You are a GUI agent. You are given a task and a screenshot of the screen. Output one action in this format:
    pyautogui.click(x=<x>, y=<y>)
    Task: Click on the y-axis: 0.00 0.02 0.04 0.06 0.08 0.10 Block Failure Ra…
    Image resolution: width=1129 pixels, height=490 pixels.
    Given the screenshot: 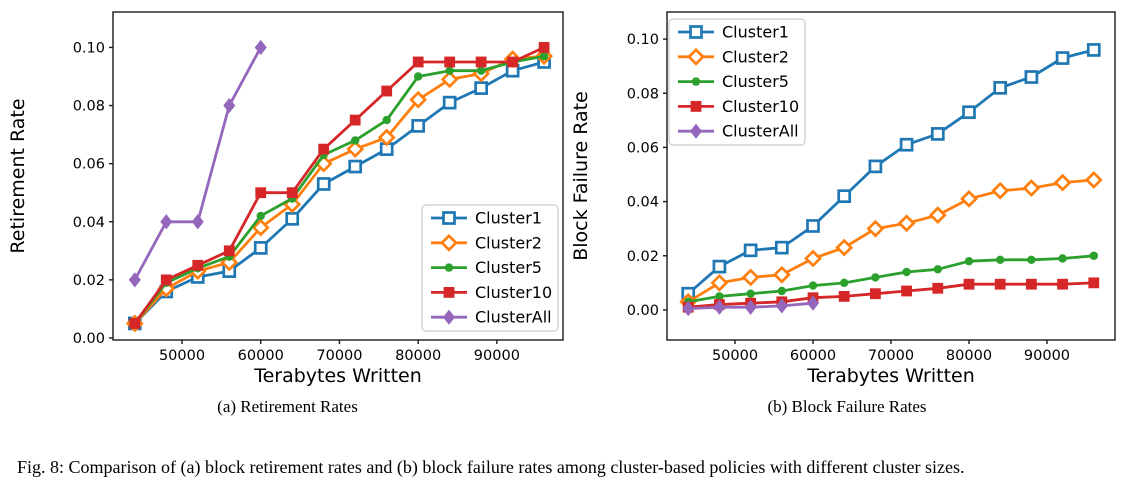 What is the action you would take?
    pyautogui.click(x=618, y=175)
    